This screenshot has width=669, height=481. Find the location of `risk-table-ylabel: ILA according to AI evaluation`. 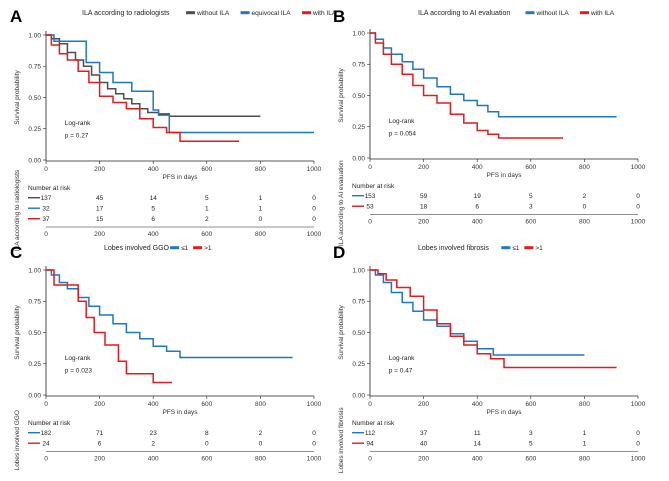

risk-table-ylabel: ILA according to AI evaluation is located at coordinates (341, 203).